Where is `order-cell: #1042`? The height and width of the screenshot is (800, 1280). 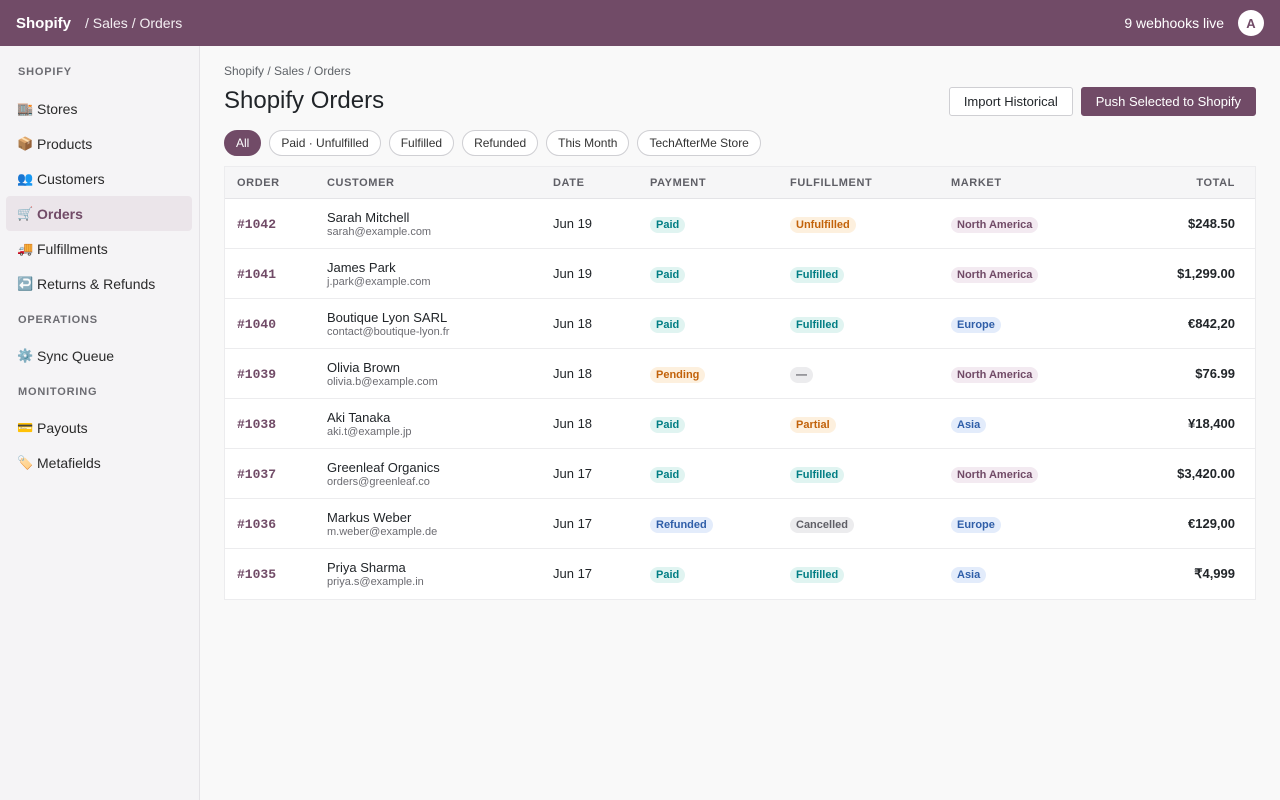 order-cell: #1042 is located at coordinates (276, 224).